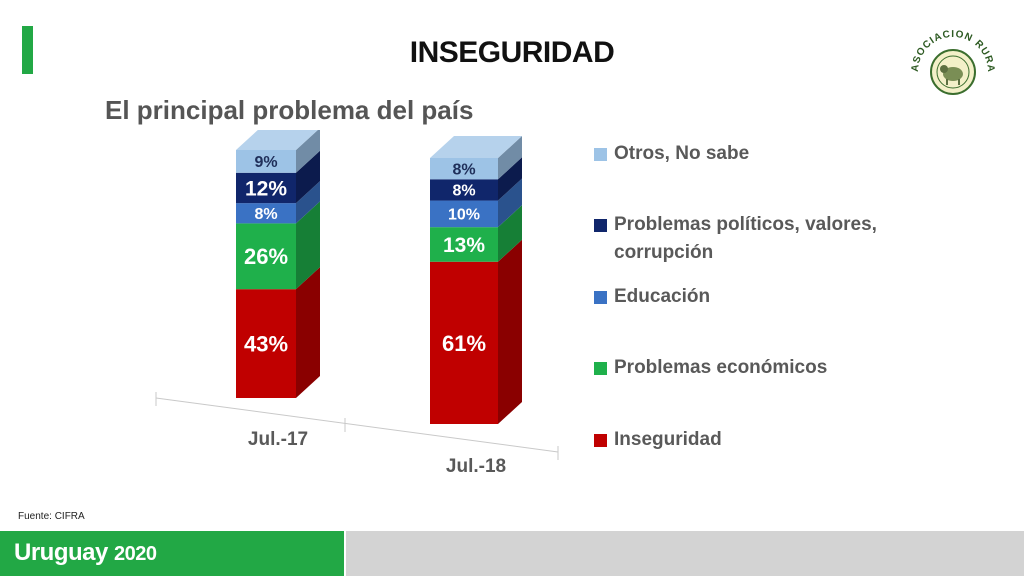 The image size is (1024, 576). What do you see at coordinates (27, 50) in the screenshot?
I see `accent-bar` at bounding box center [27, 50].